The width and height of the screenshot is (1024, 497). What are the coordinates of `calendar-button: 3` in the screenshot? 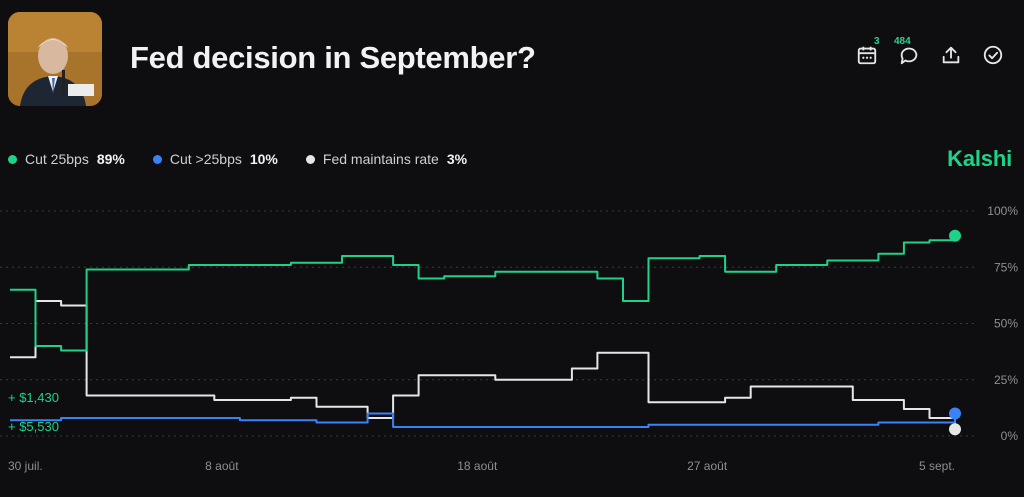 It's located at (868, 51).